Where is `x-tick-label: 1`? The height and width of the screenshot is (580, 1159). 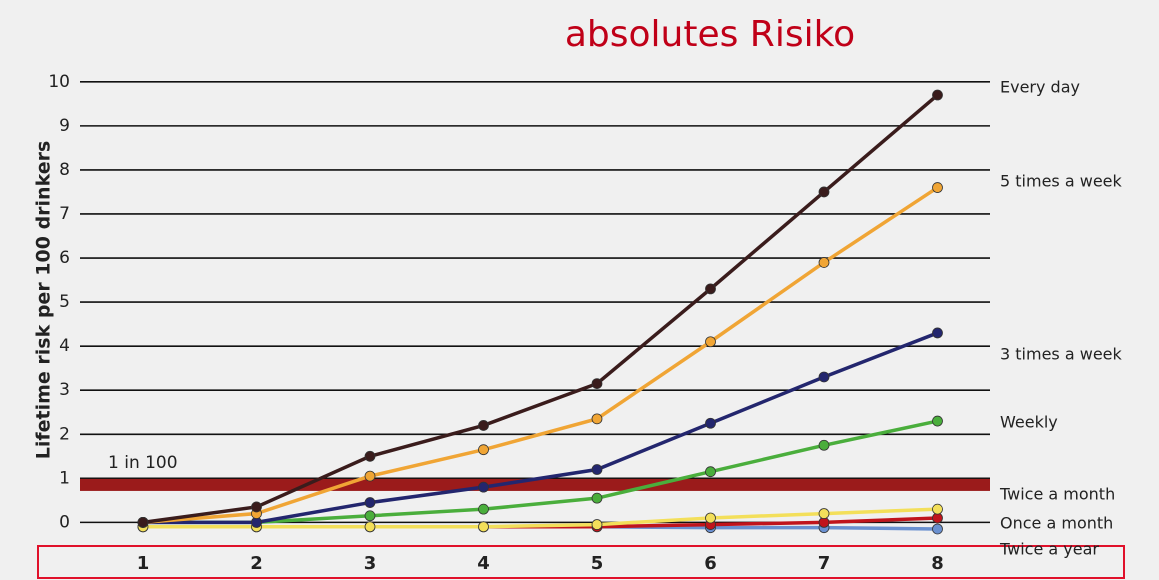 x-tick-label: 1 is located at coordinates (143, 563).